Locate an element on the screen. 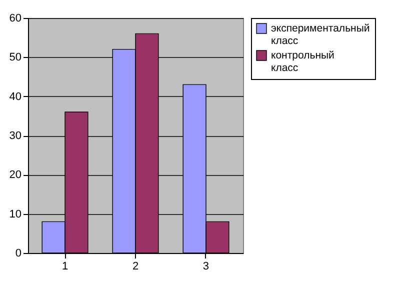  y-tick-label: 30 is located at coordinates (15, 136).